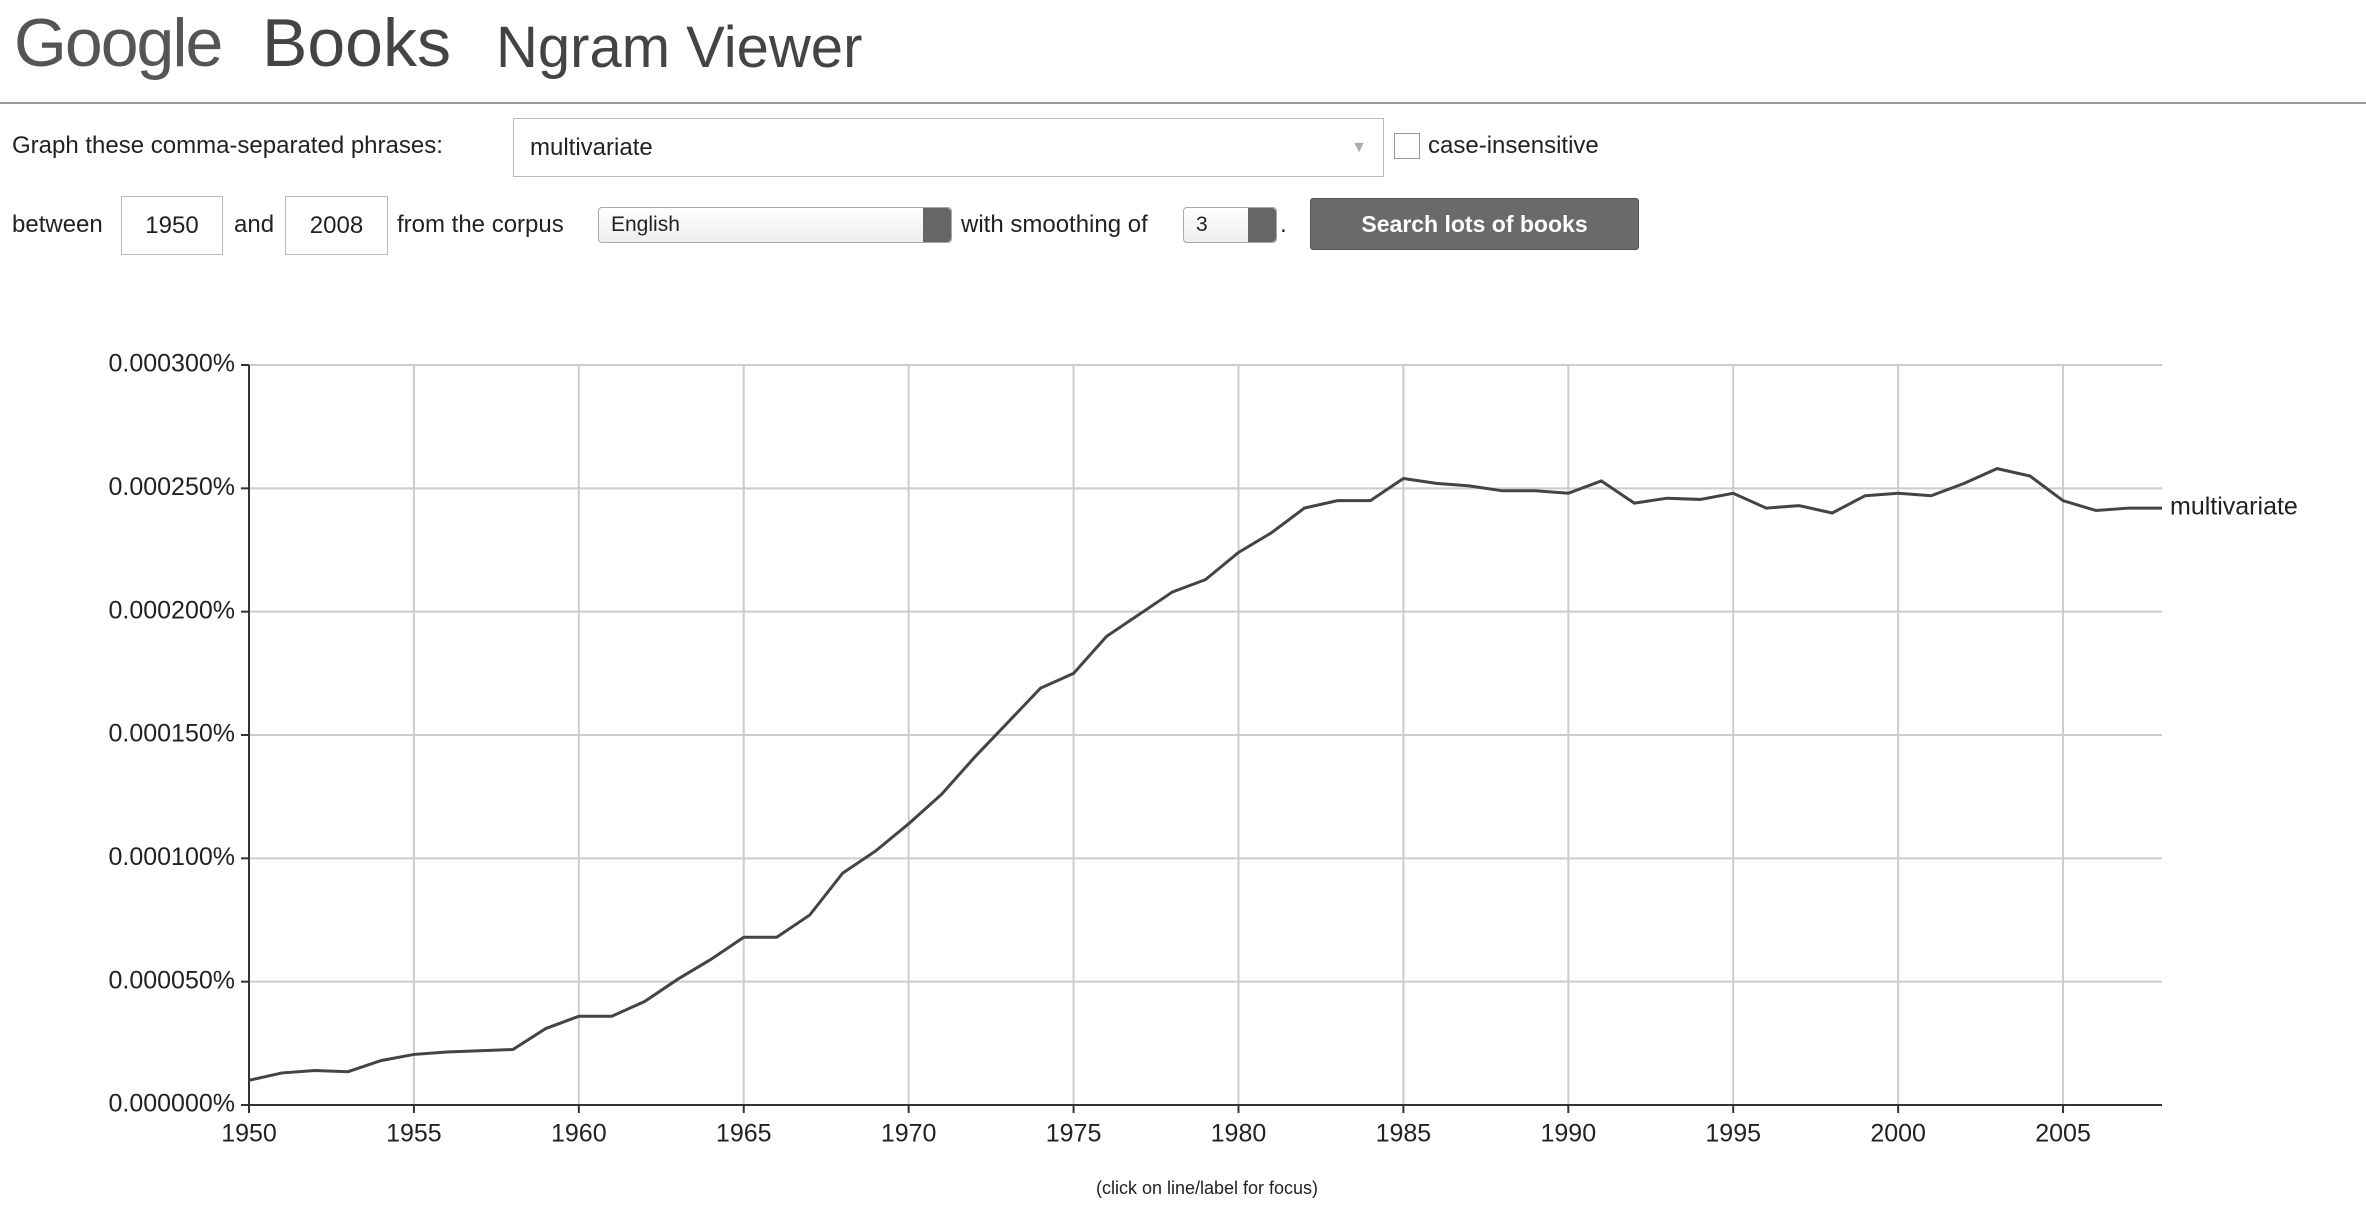 The width and height of the screenshot is (2366, 1212). Describe the element at coordinates (1183, 103) in the screenshot. I see `header-rule` at that location.